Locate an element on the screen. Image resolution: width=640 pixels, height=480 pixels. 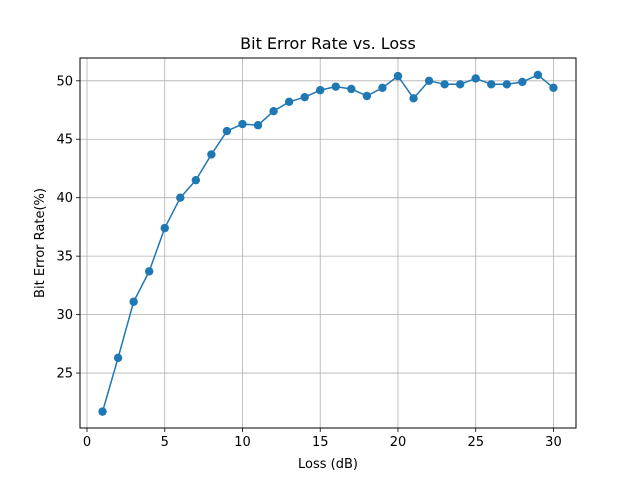
x-tick-label: 25 is located at coordinates (475, 442).